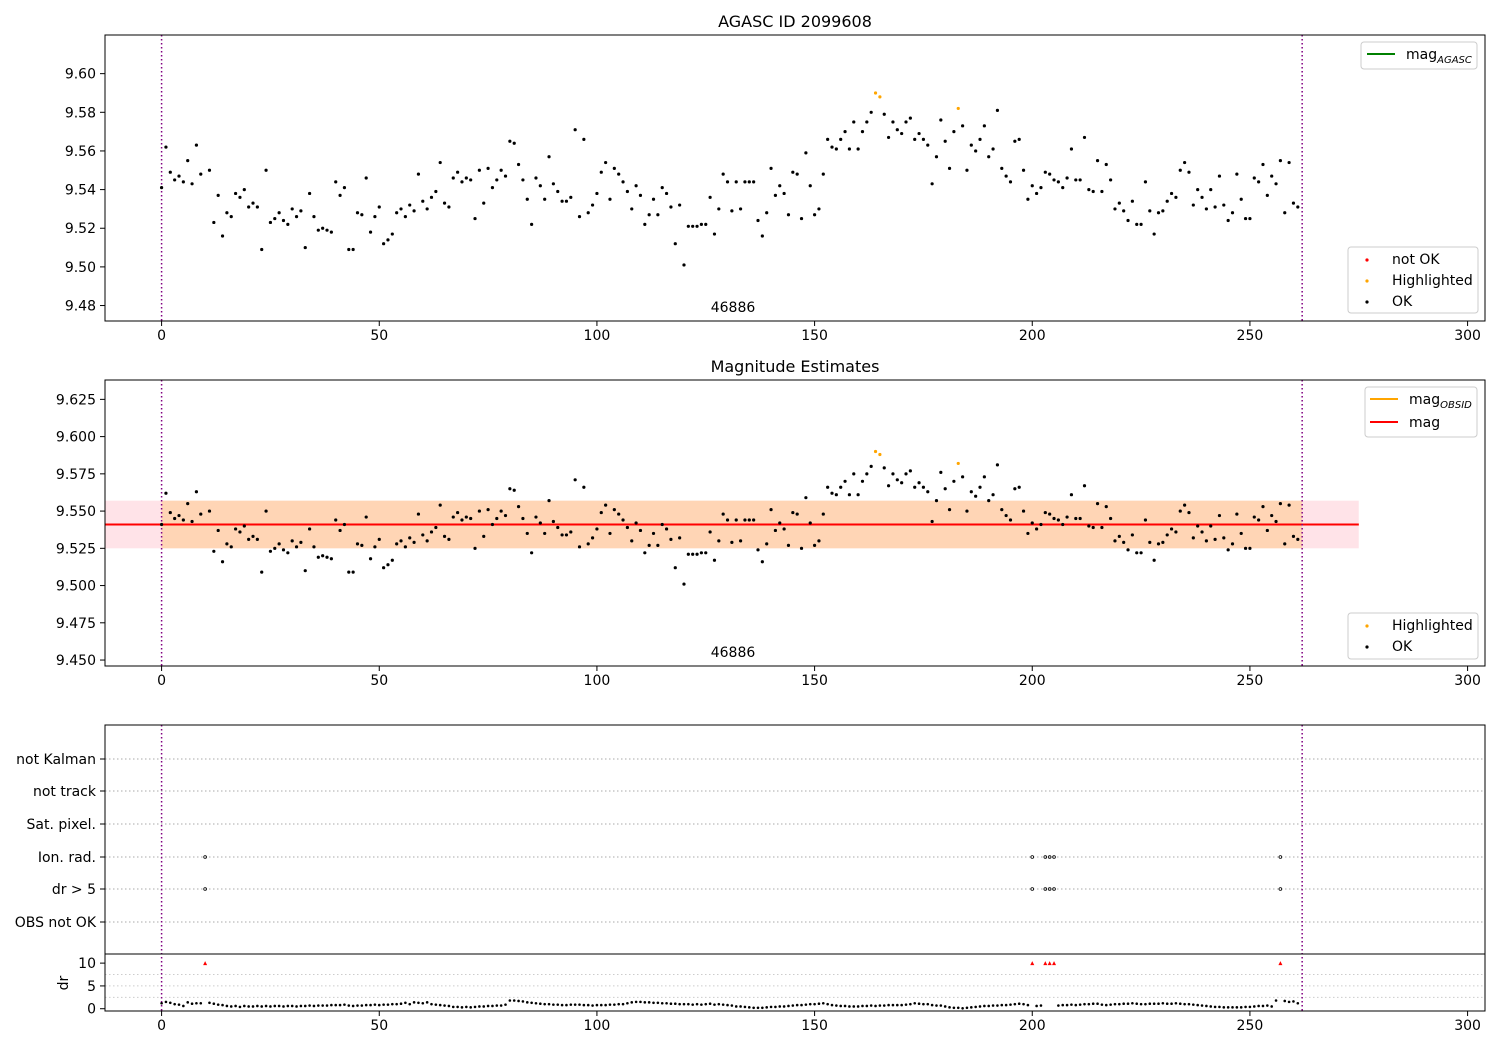 This screenshot has height=1050, width=1500. What do you see at coordinates (1367, 302) in the screenshot?
I see `legend-marker-ok` at bounding box center [1367, 302].